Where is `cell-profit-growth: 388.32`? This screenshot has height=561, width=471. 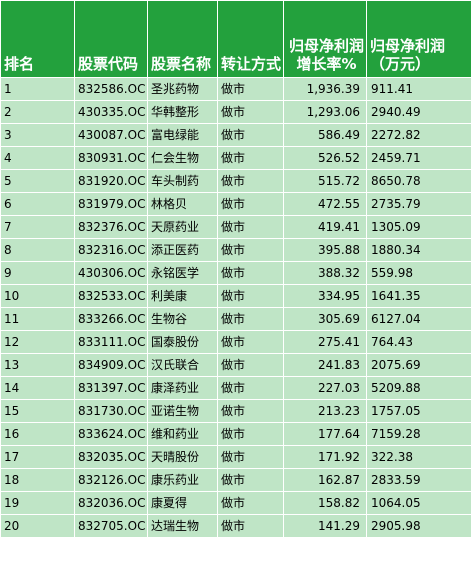 cell-profit-growth: 388.32 is located at coordinates (325, 273).